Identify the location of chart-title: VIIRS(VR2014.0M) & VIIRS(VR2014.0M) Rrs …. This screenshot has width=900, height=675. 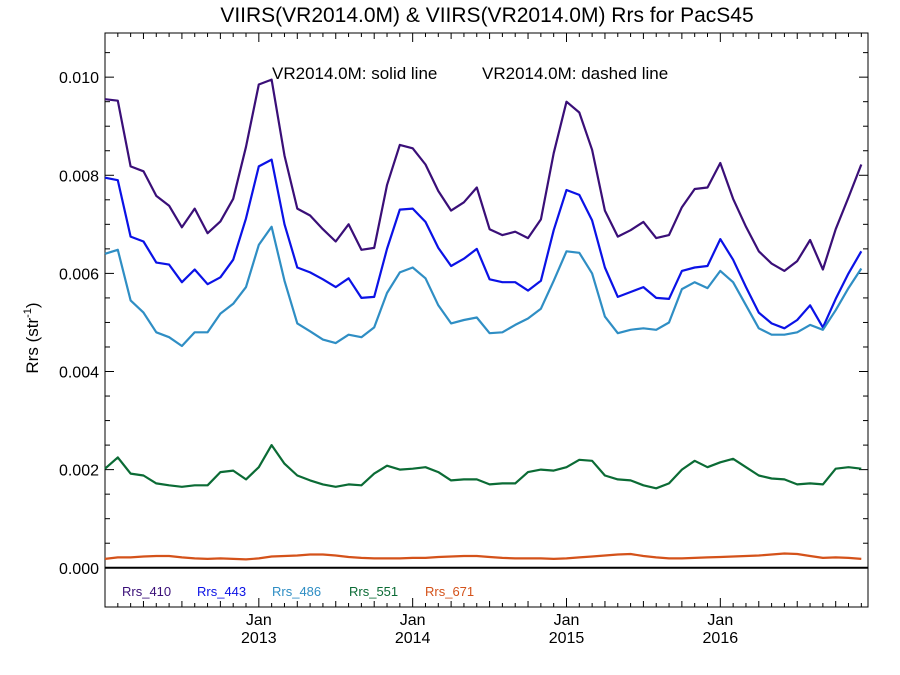
(486, 15).